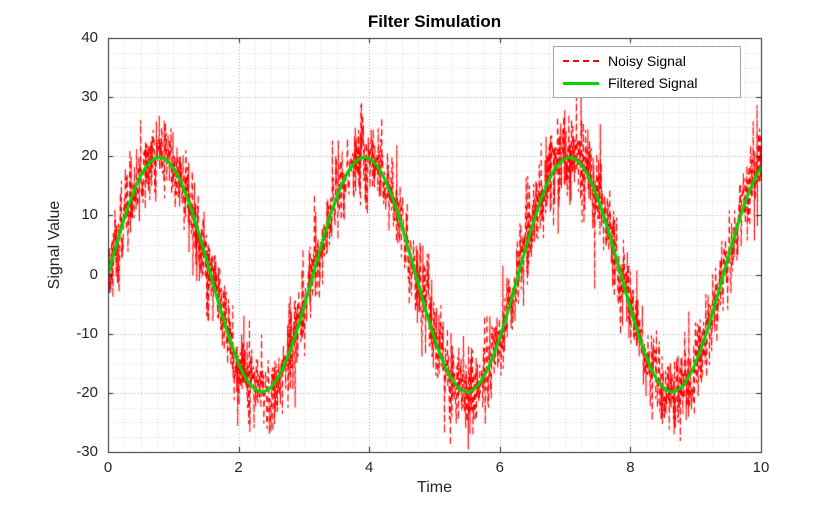 The width and height of the screenshot is (840, 505). What do you see at coordinates (89, 97) in the screenshot?
I see `y-tick-label: 30` at bounding box center [89, 97].